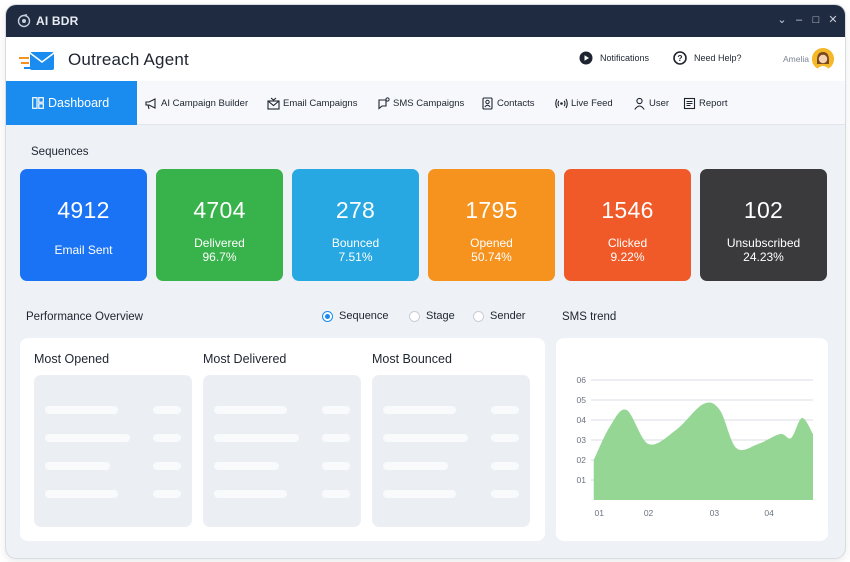 This screenshot has width=850, height=562. What do you see at coordinates (689, 103) in the screenshot?
I see `report-icon` at bounding box center [689, 103].